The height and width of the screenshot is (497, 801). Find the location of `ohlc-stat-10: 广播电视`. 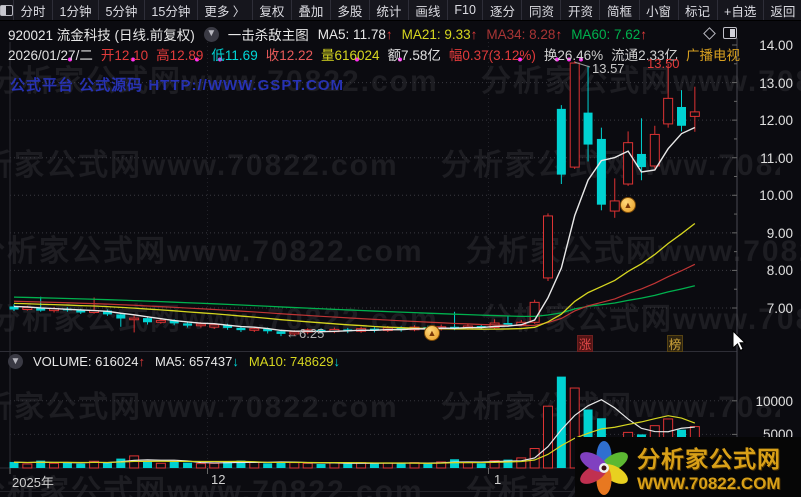

ohlc-stat-10: 广播电视 is located at coordinates (712, 55).